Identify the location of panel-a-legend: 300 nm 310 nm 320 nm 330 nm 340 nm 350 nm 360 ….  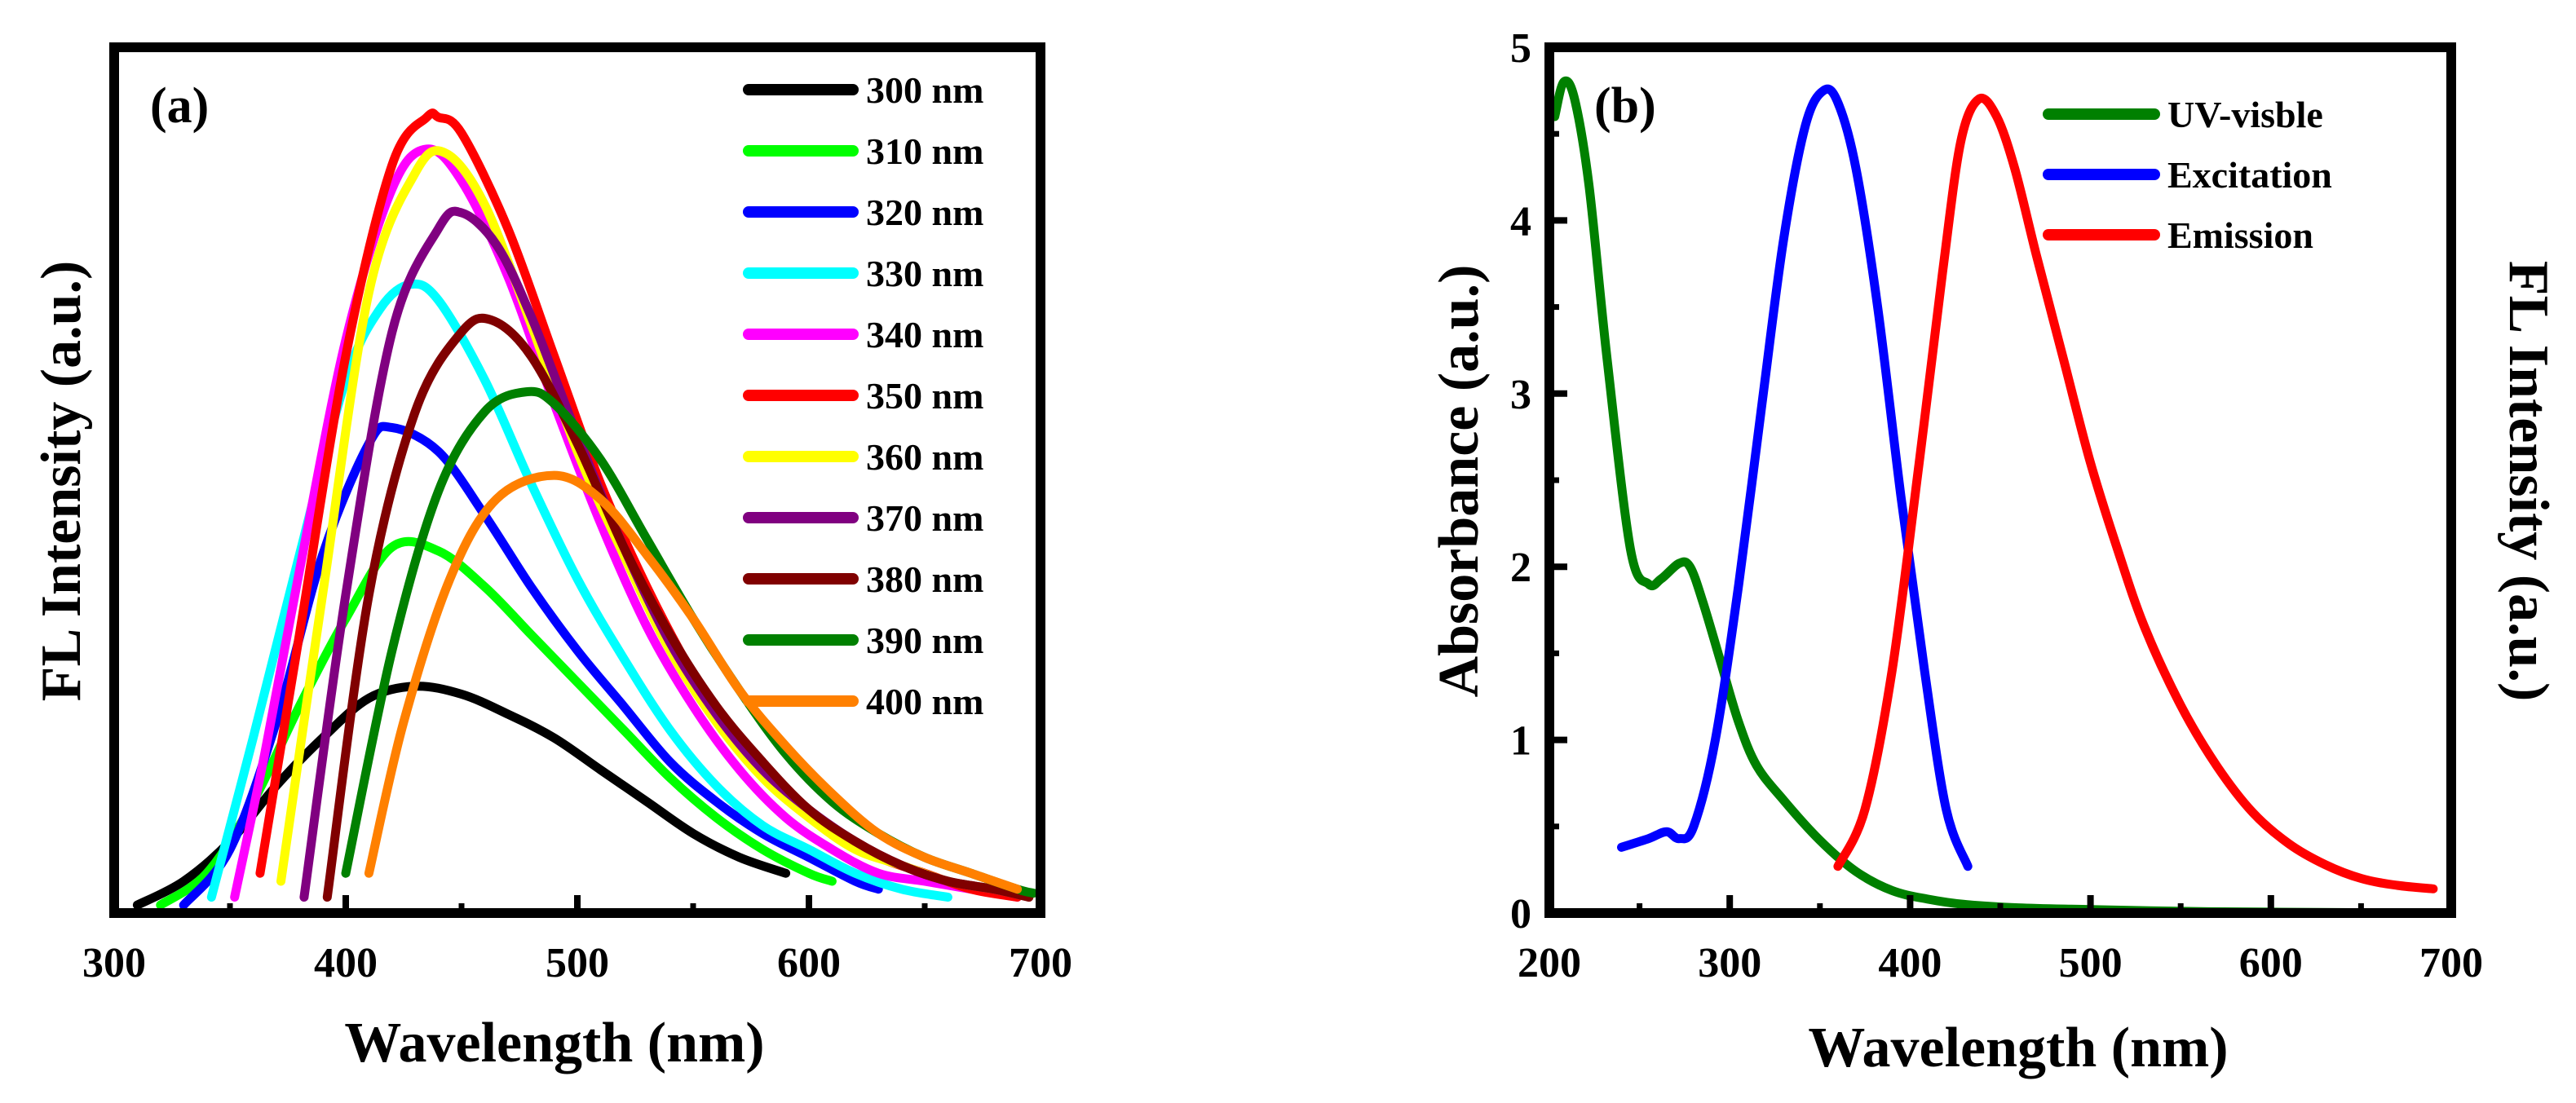
(863, 395).